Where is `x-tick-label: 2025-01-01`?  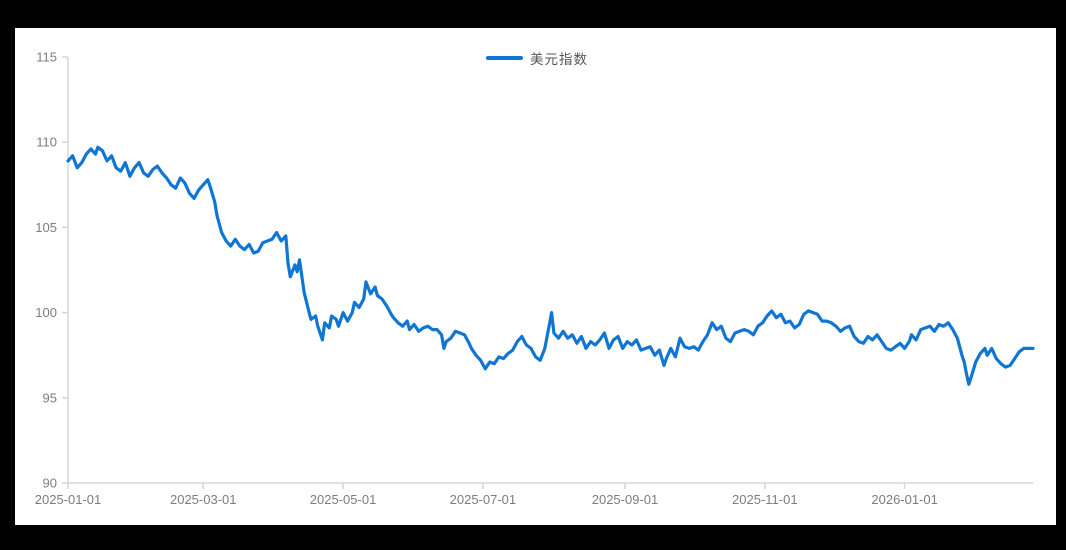
x-tick-label: 2025-01-01 is located at coordinates (68, 499).